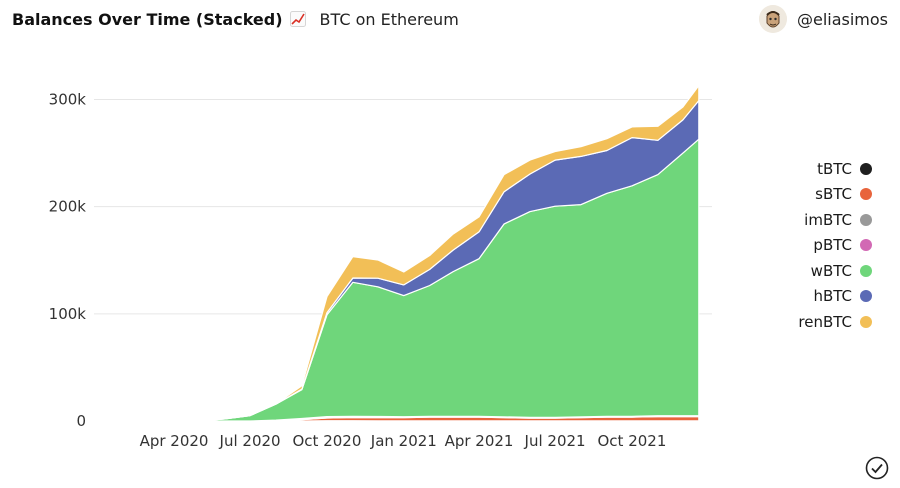 The image size is (900, 488). I want to click on x-tick-label: Oct 2020, so click(327, 441).